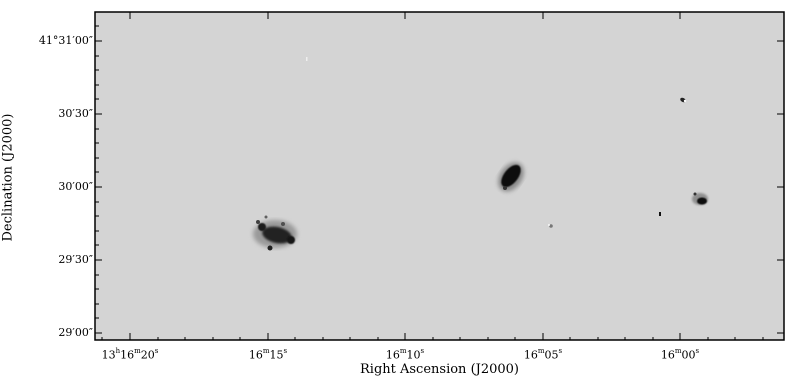  I want to click on y-axis-title: Declination (J2000), so click(8, 177).